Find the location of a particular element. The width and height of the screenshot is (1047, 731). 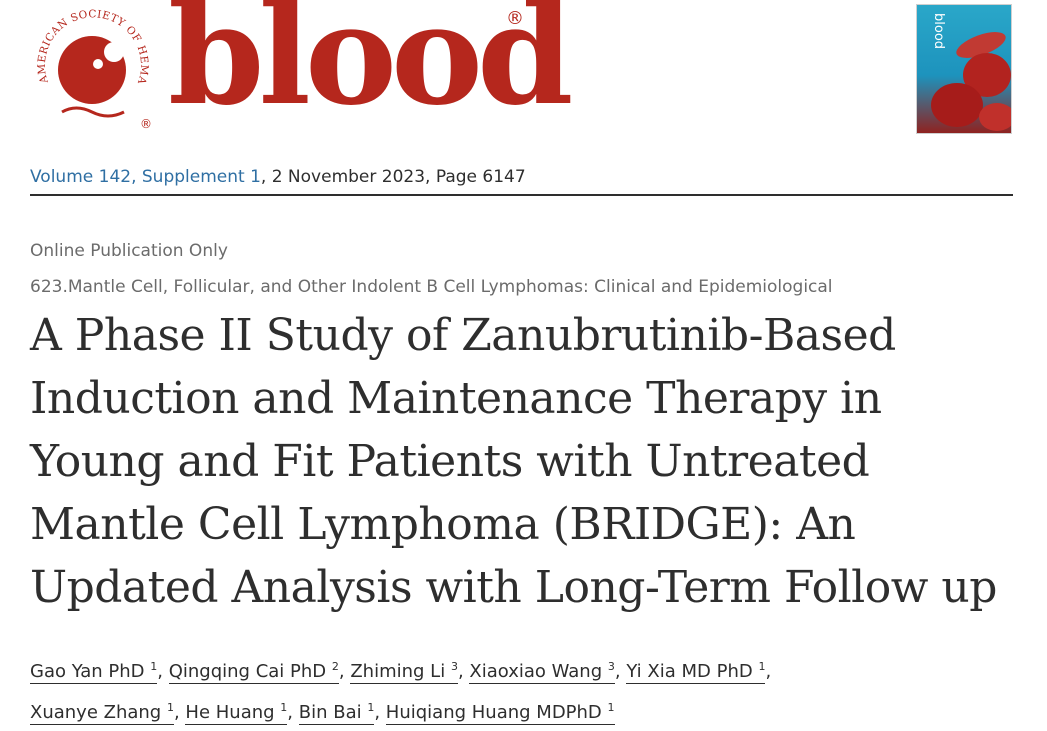

ash-seal-logo: AMERICAN SOCIETY OF HEMATOLOGY ® is located at coordinates (90, 67).